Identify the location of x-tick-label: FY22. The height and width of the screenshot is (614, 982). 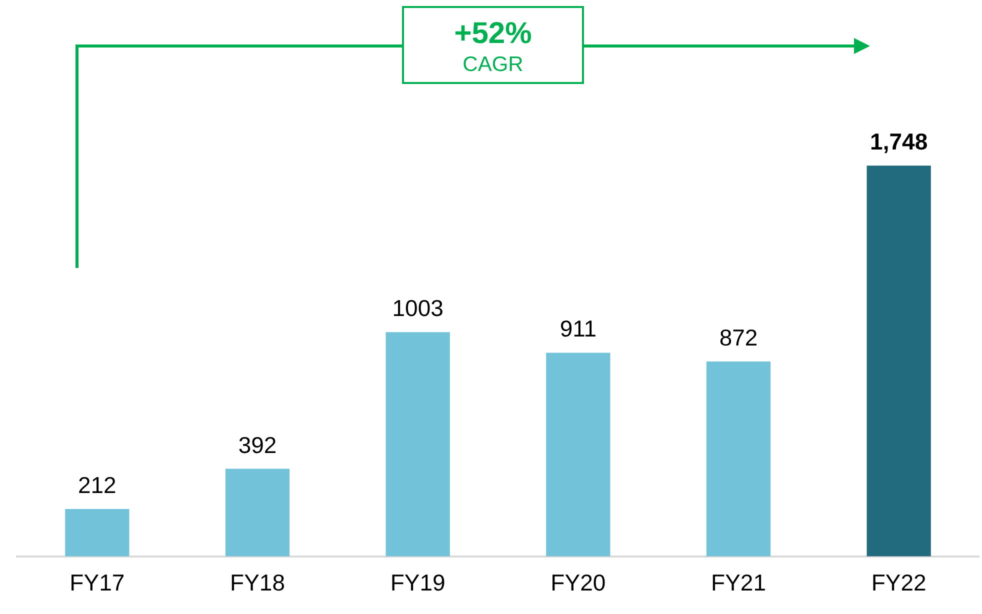
(898, 583).